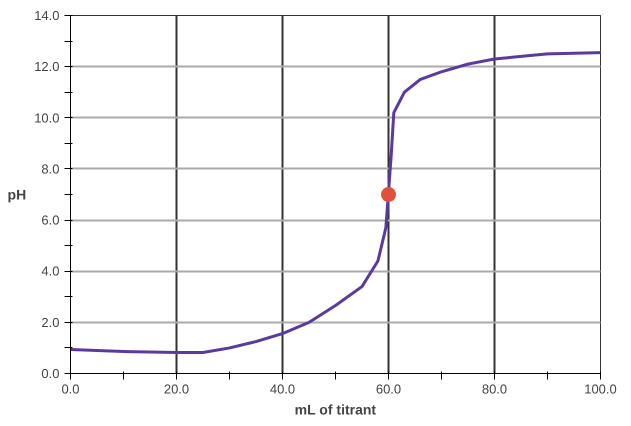 Image resolution: width=631 pixels, height=426 pixels. What do you see at coordinates (47, 66) in the screenshot?
I see `y-tick-label: 12.0` at bounding box center [47, 66].